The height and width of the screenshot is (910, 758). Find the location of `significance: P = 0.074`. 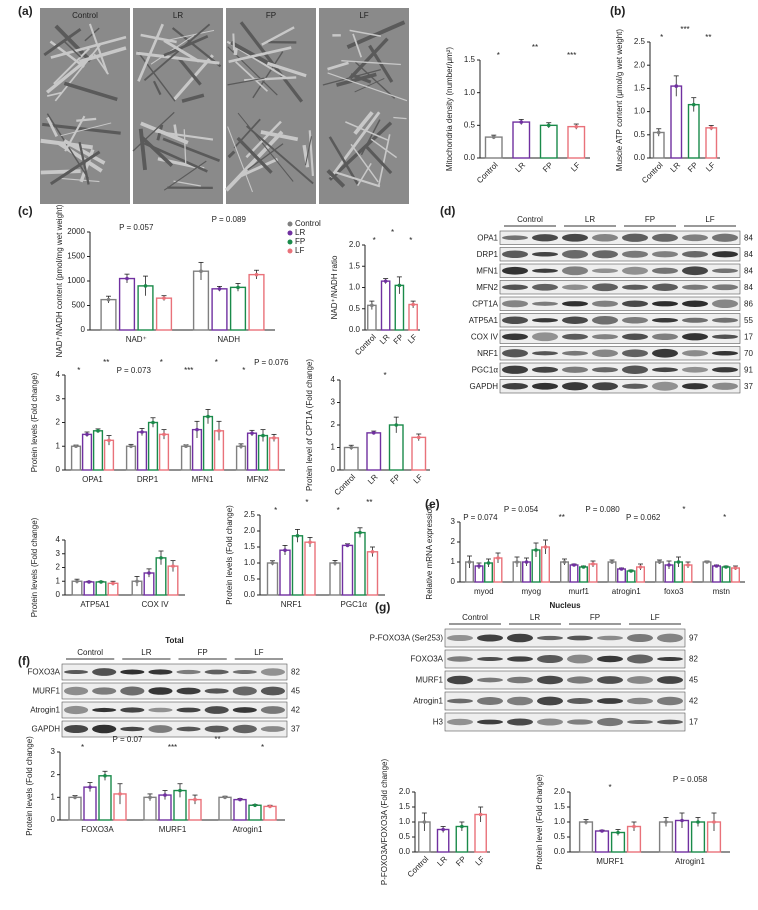

significance: P = 0.074 is located at coordinates (480, 517).